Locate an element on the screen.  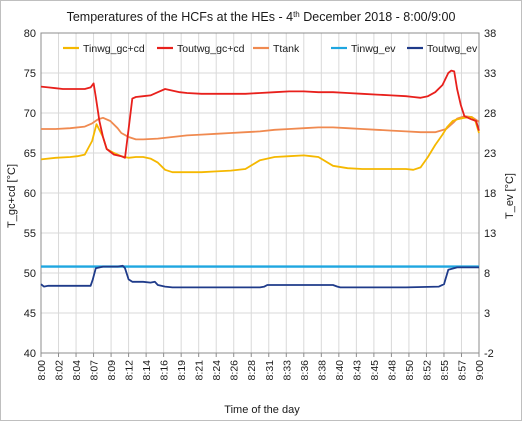
series-line-ttank is located at coordinates (260, 128).